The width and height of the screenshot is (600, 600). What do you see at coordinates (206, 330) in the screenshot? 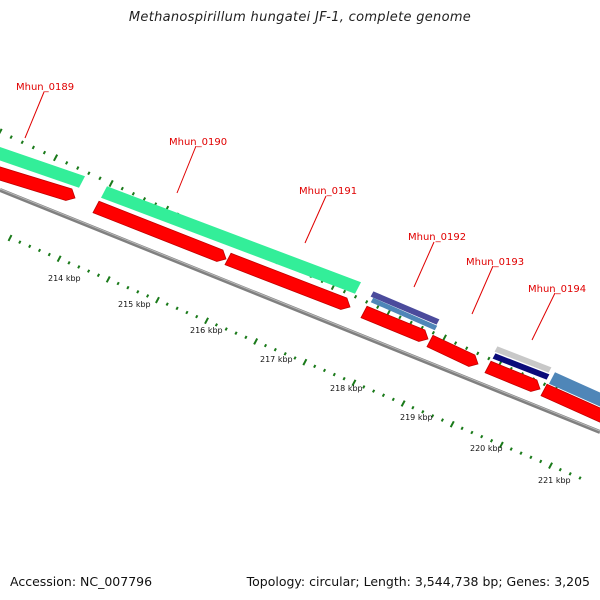
I see `kbp-label-216: 216 kbp` at bounding box center [206, 330].